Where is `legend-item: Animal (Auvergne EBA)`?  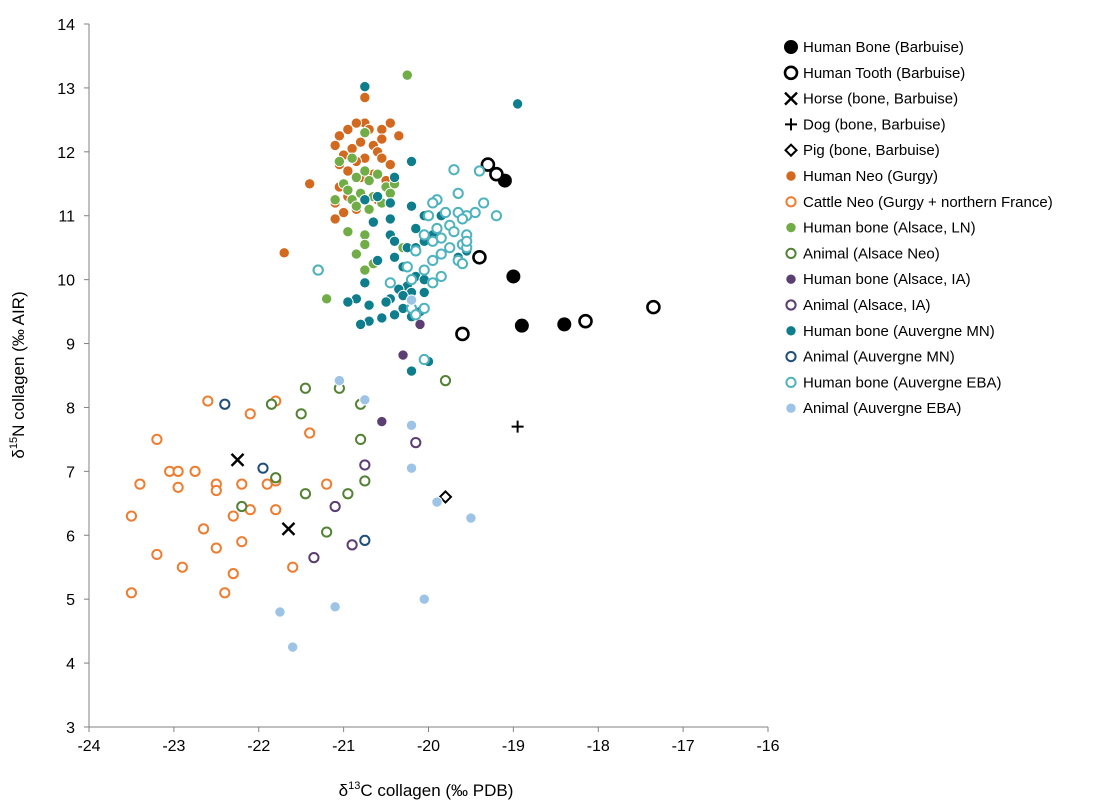
legend-item: Animal (Auvergne EBA) is located at coordinates (873, 408).